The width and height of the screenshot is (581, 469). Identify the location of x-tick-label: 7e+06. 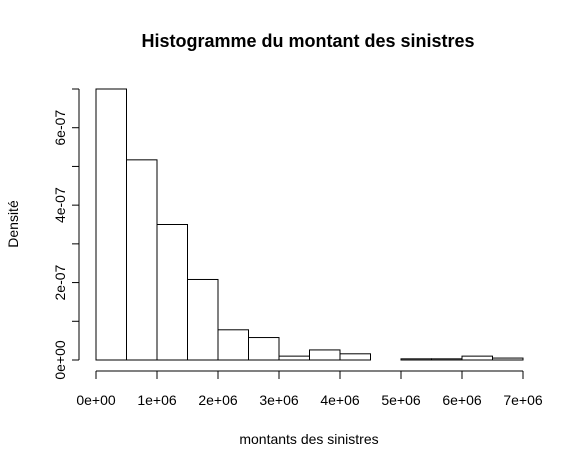
(523, 400).